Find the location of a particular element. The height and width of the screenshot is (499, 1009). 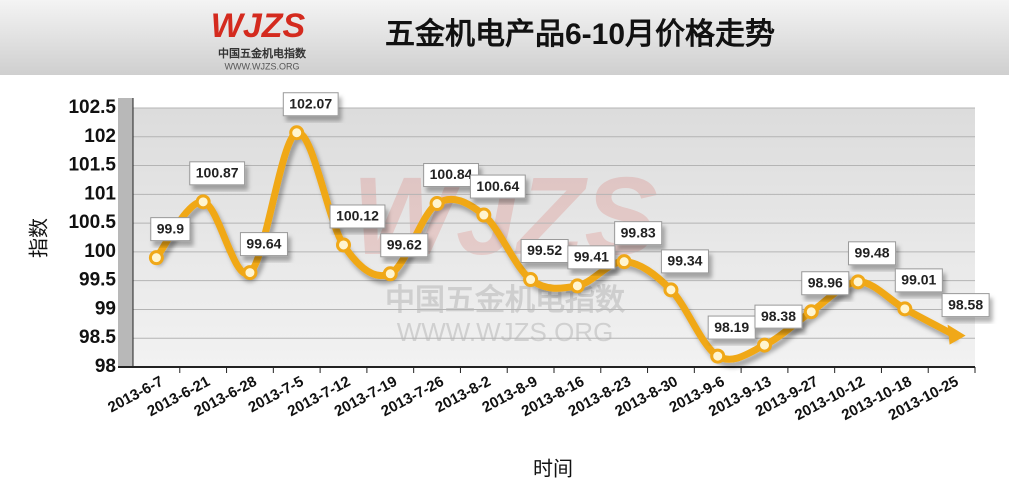

value-label: 100.64 is located at coordinates (497, 186).